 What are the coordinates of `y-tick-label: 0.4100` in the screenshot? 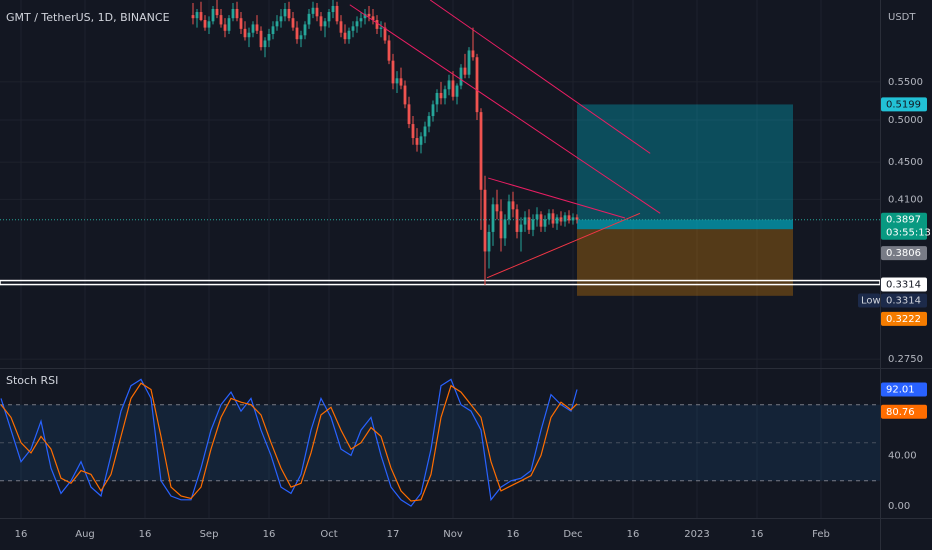 It's located at (905, 199).